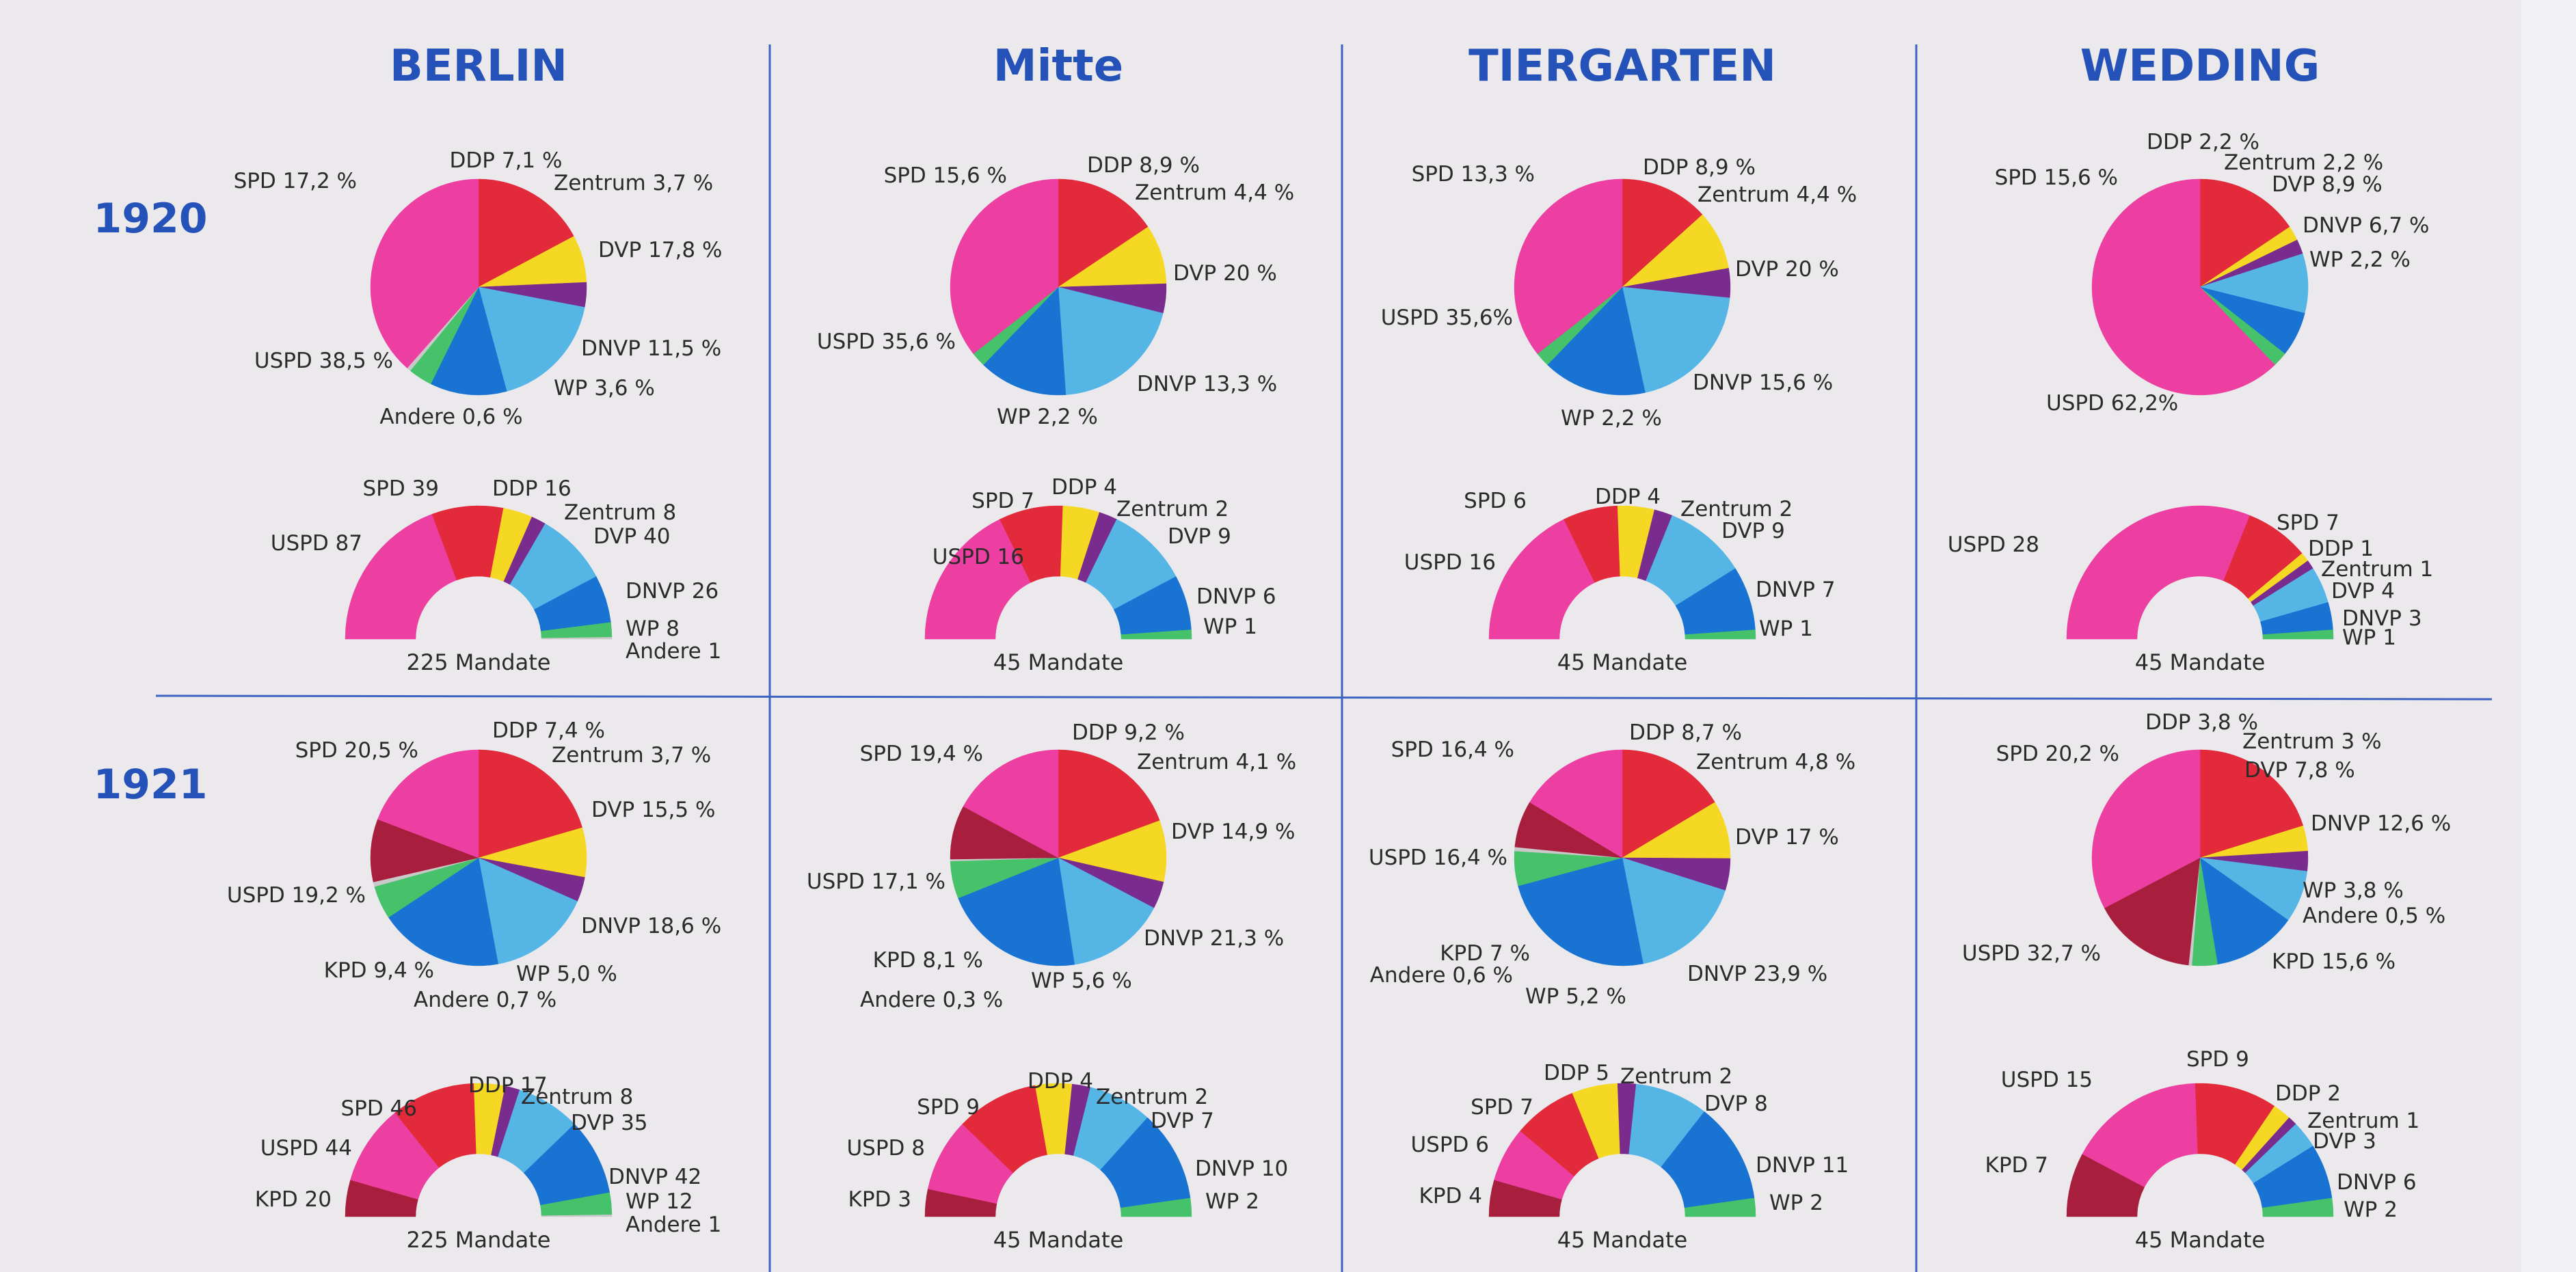  I want to click on vote-label-dvp: DVP 7,8 %, so click(2299, 770).